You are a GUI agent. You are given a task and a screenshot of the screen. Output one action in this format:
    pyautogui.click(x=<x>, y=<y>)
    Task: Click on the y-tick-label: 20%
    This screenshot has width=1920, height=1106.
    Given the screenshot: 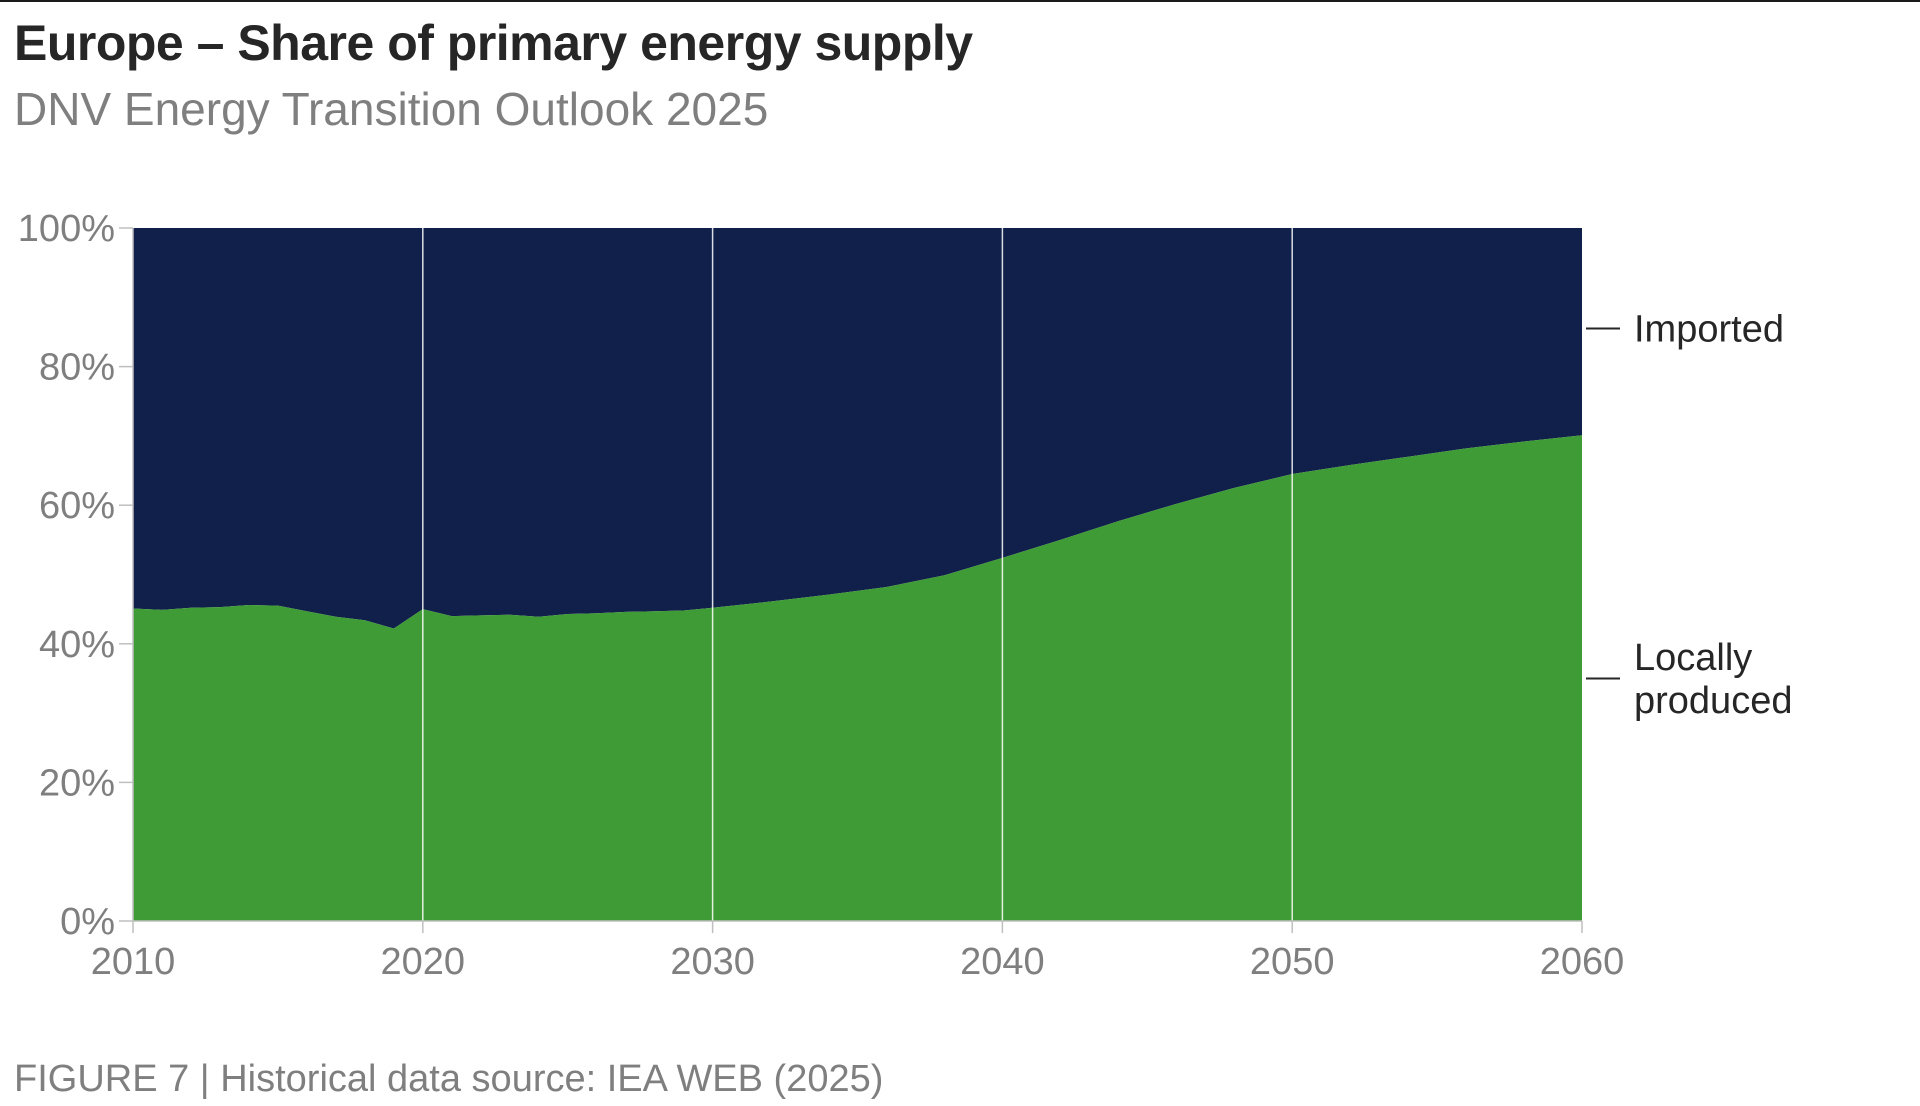 What is the action you would take?
    pyautogui.click(x=77, y=783)
    